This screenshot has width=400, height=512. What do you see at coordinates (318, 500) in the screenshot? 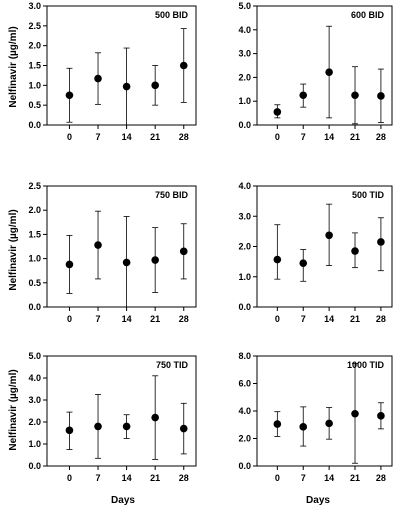
I see `x-axis-title-right: Days` at bounding box center [318, 500].